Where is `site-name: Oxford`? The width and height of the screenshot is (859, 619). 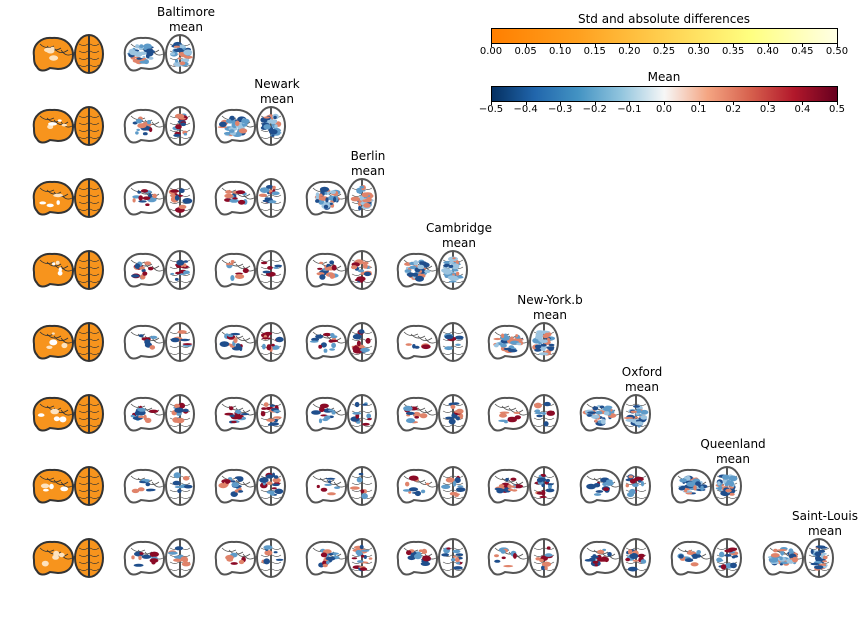 site-name: Oxford is located at coordinates (642, 372).